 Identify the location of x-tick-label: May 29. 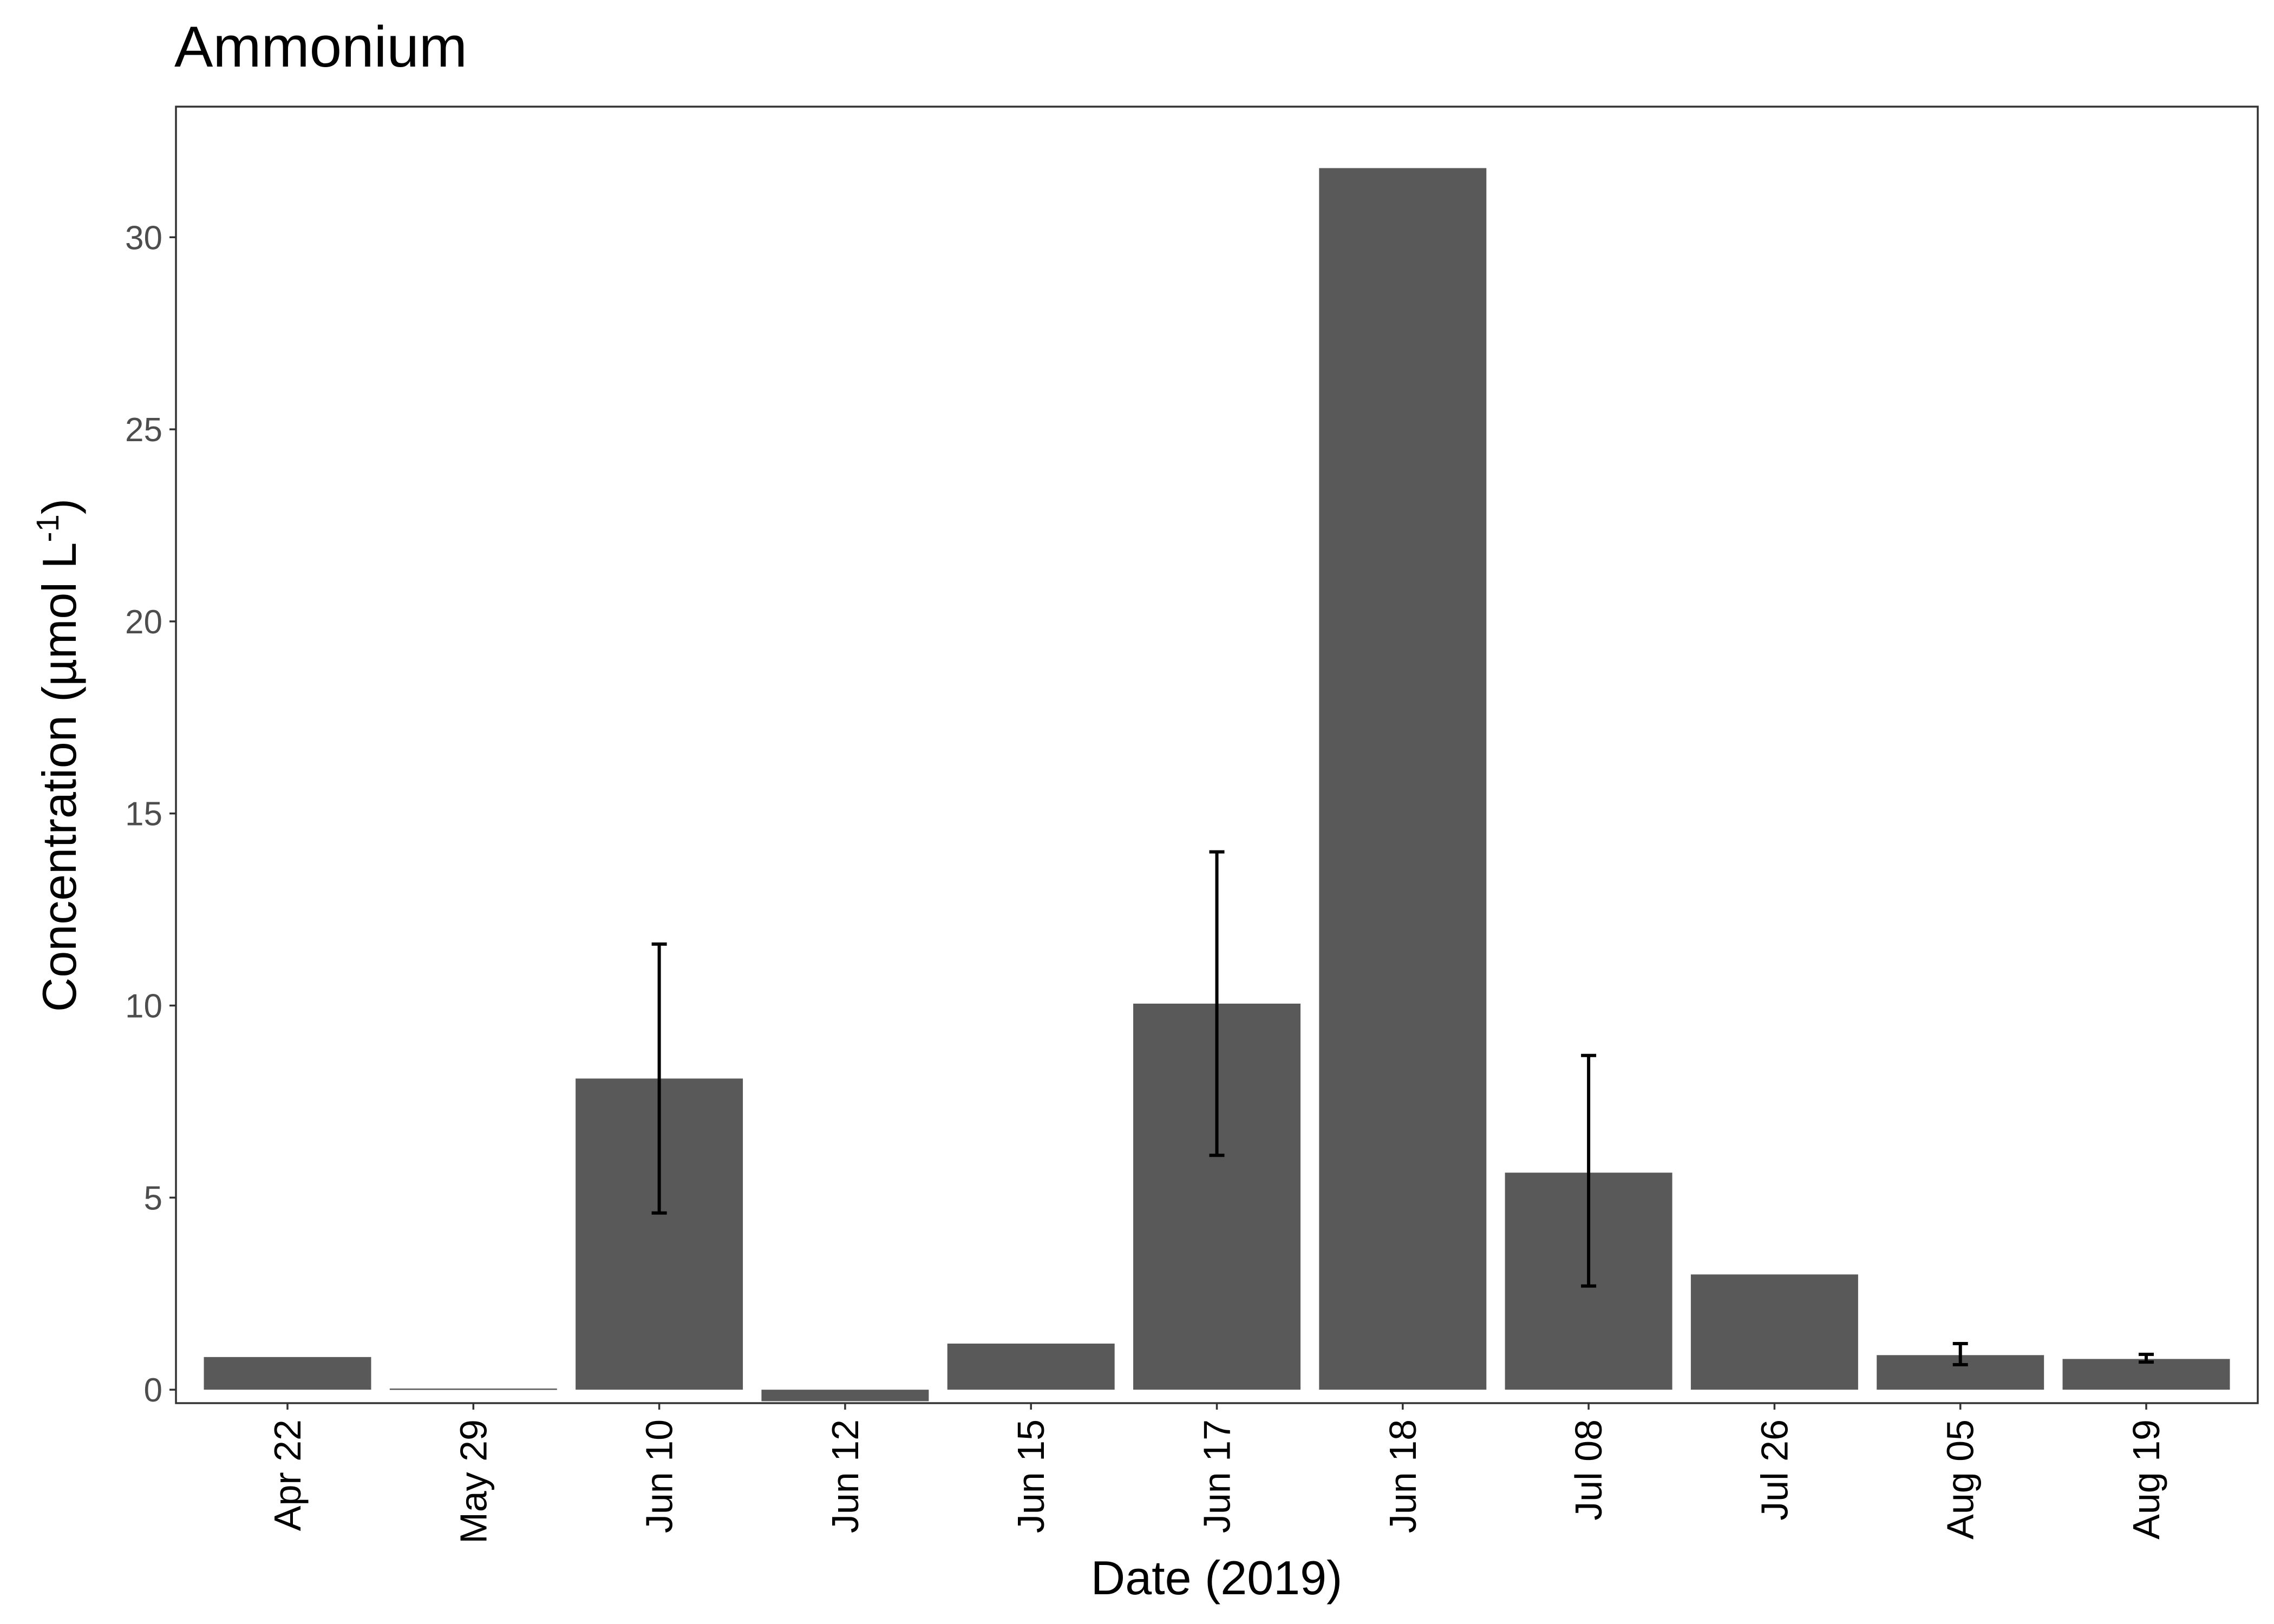
(473, 1481).